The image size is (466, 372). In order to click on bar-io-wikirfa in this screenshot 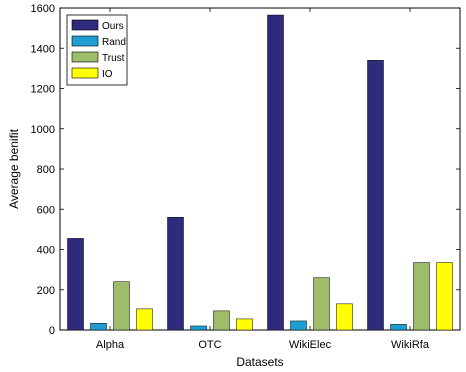, I will do `click(444, 296)`.